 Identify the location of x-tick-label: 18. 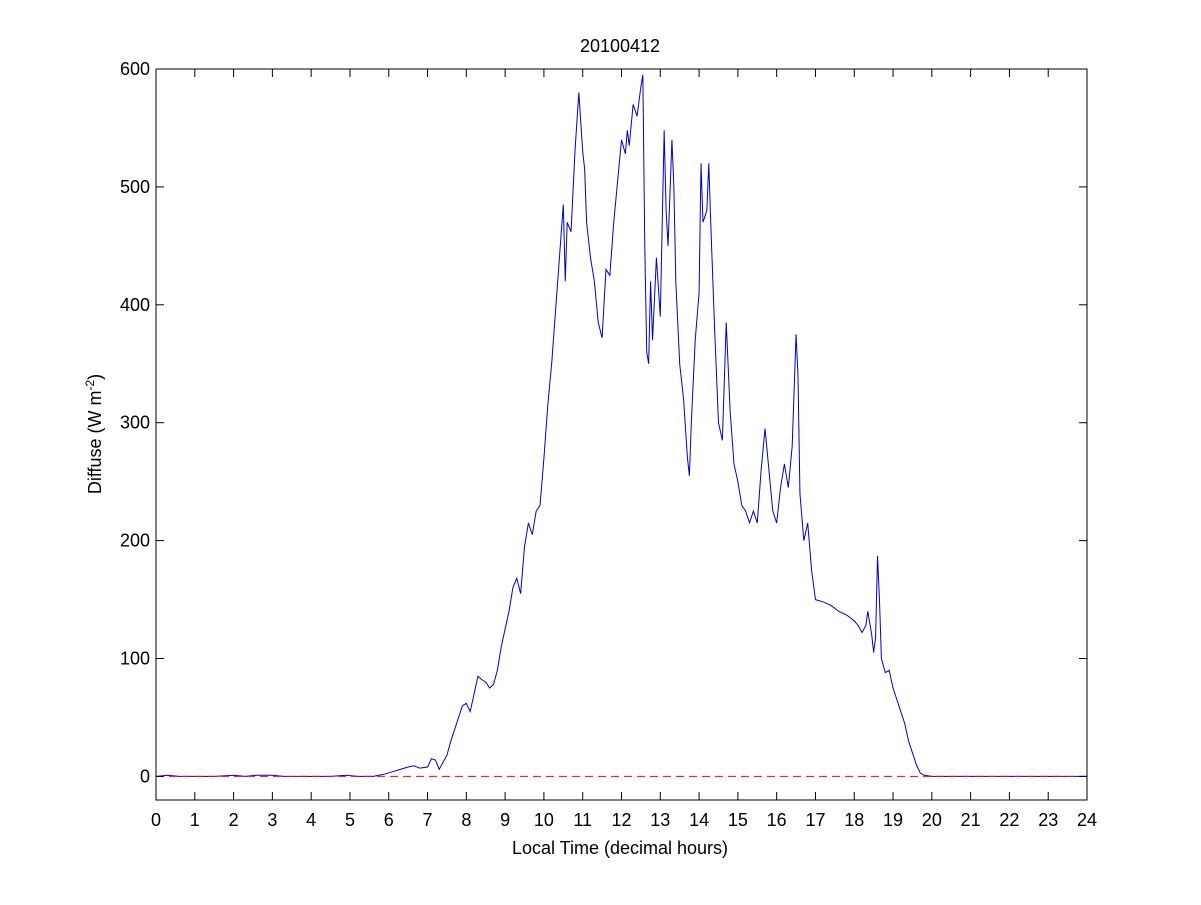
(854, 820).